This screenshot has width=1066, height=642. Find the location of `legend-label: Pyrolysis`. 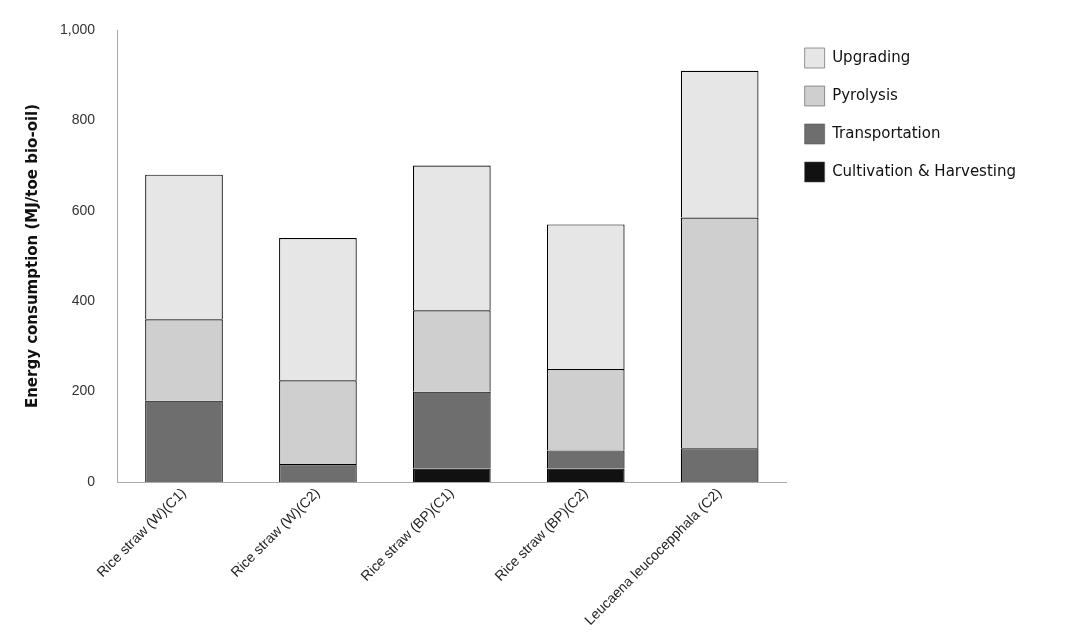

legend-label: Pyrolysis is located at coordinates (865, 94).